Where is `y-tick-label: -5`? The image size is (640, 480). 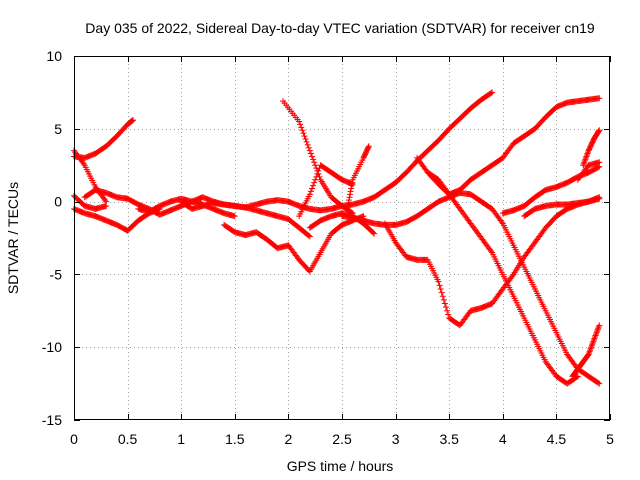 y-tick-label: -5 is located at coordinates (56, 274).